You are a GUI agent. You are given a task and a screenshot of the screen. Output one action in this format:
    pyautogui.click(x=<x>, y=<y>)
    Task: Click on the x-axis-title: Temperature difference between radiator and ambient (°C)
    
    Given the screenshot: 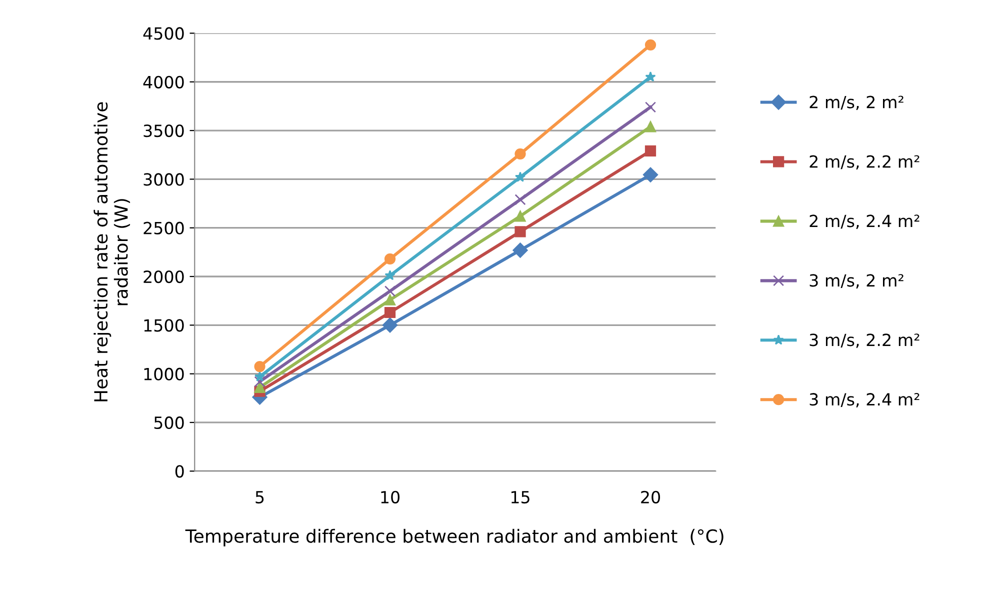 What is the action you would take?
    pyautogui.click(x=454, y=537)
    